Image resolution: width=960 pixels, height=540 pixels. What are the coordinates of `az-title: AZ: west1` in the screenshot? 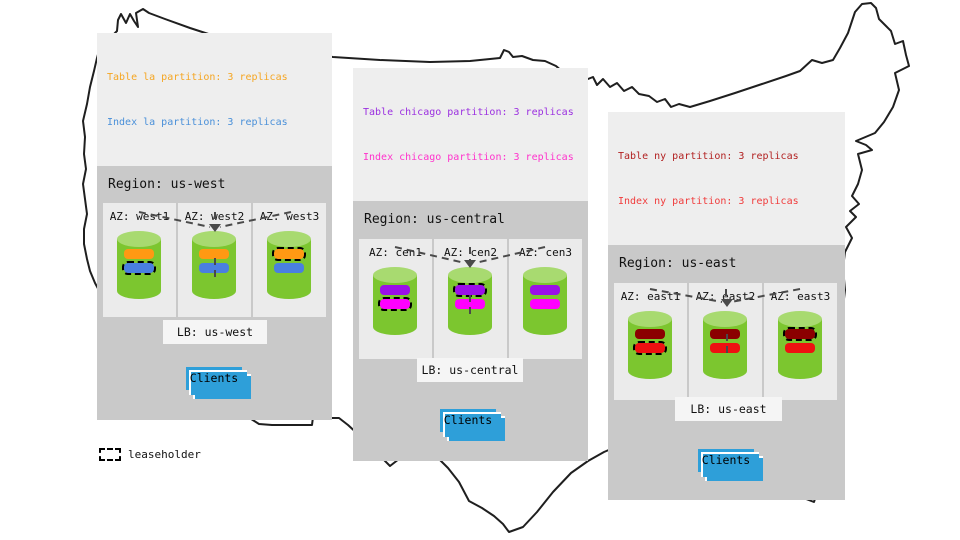 It's located at (139, 216).